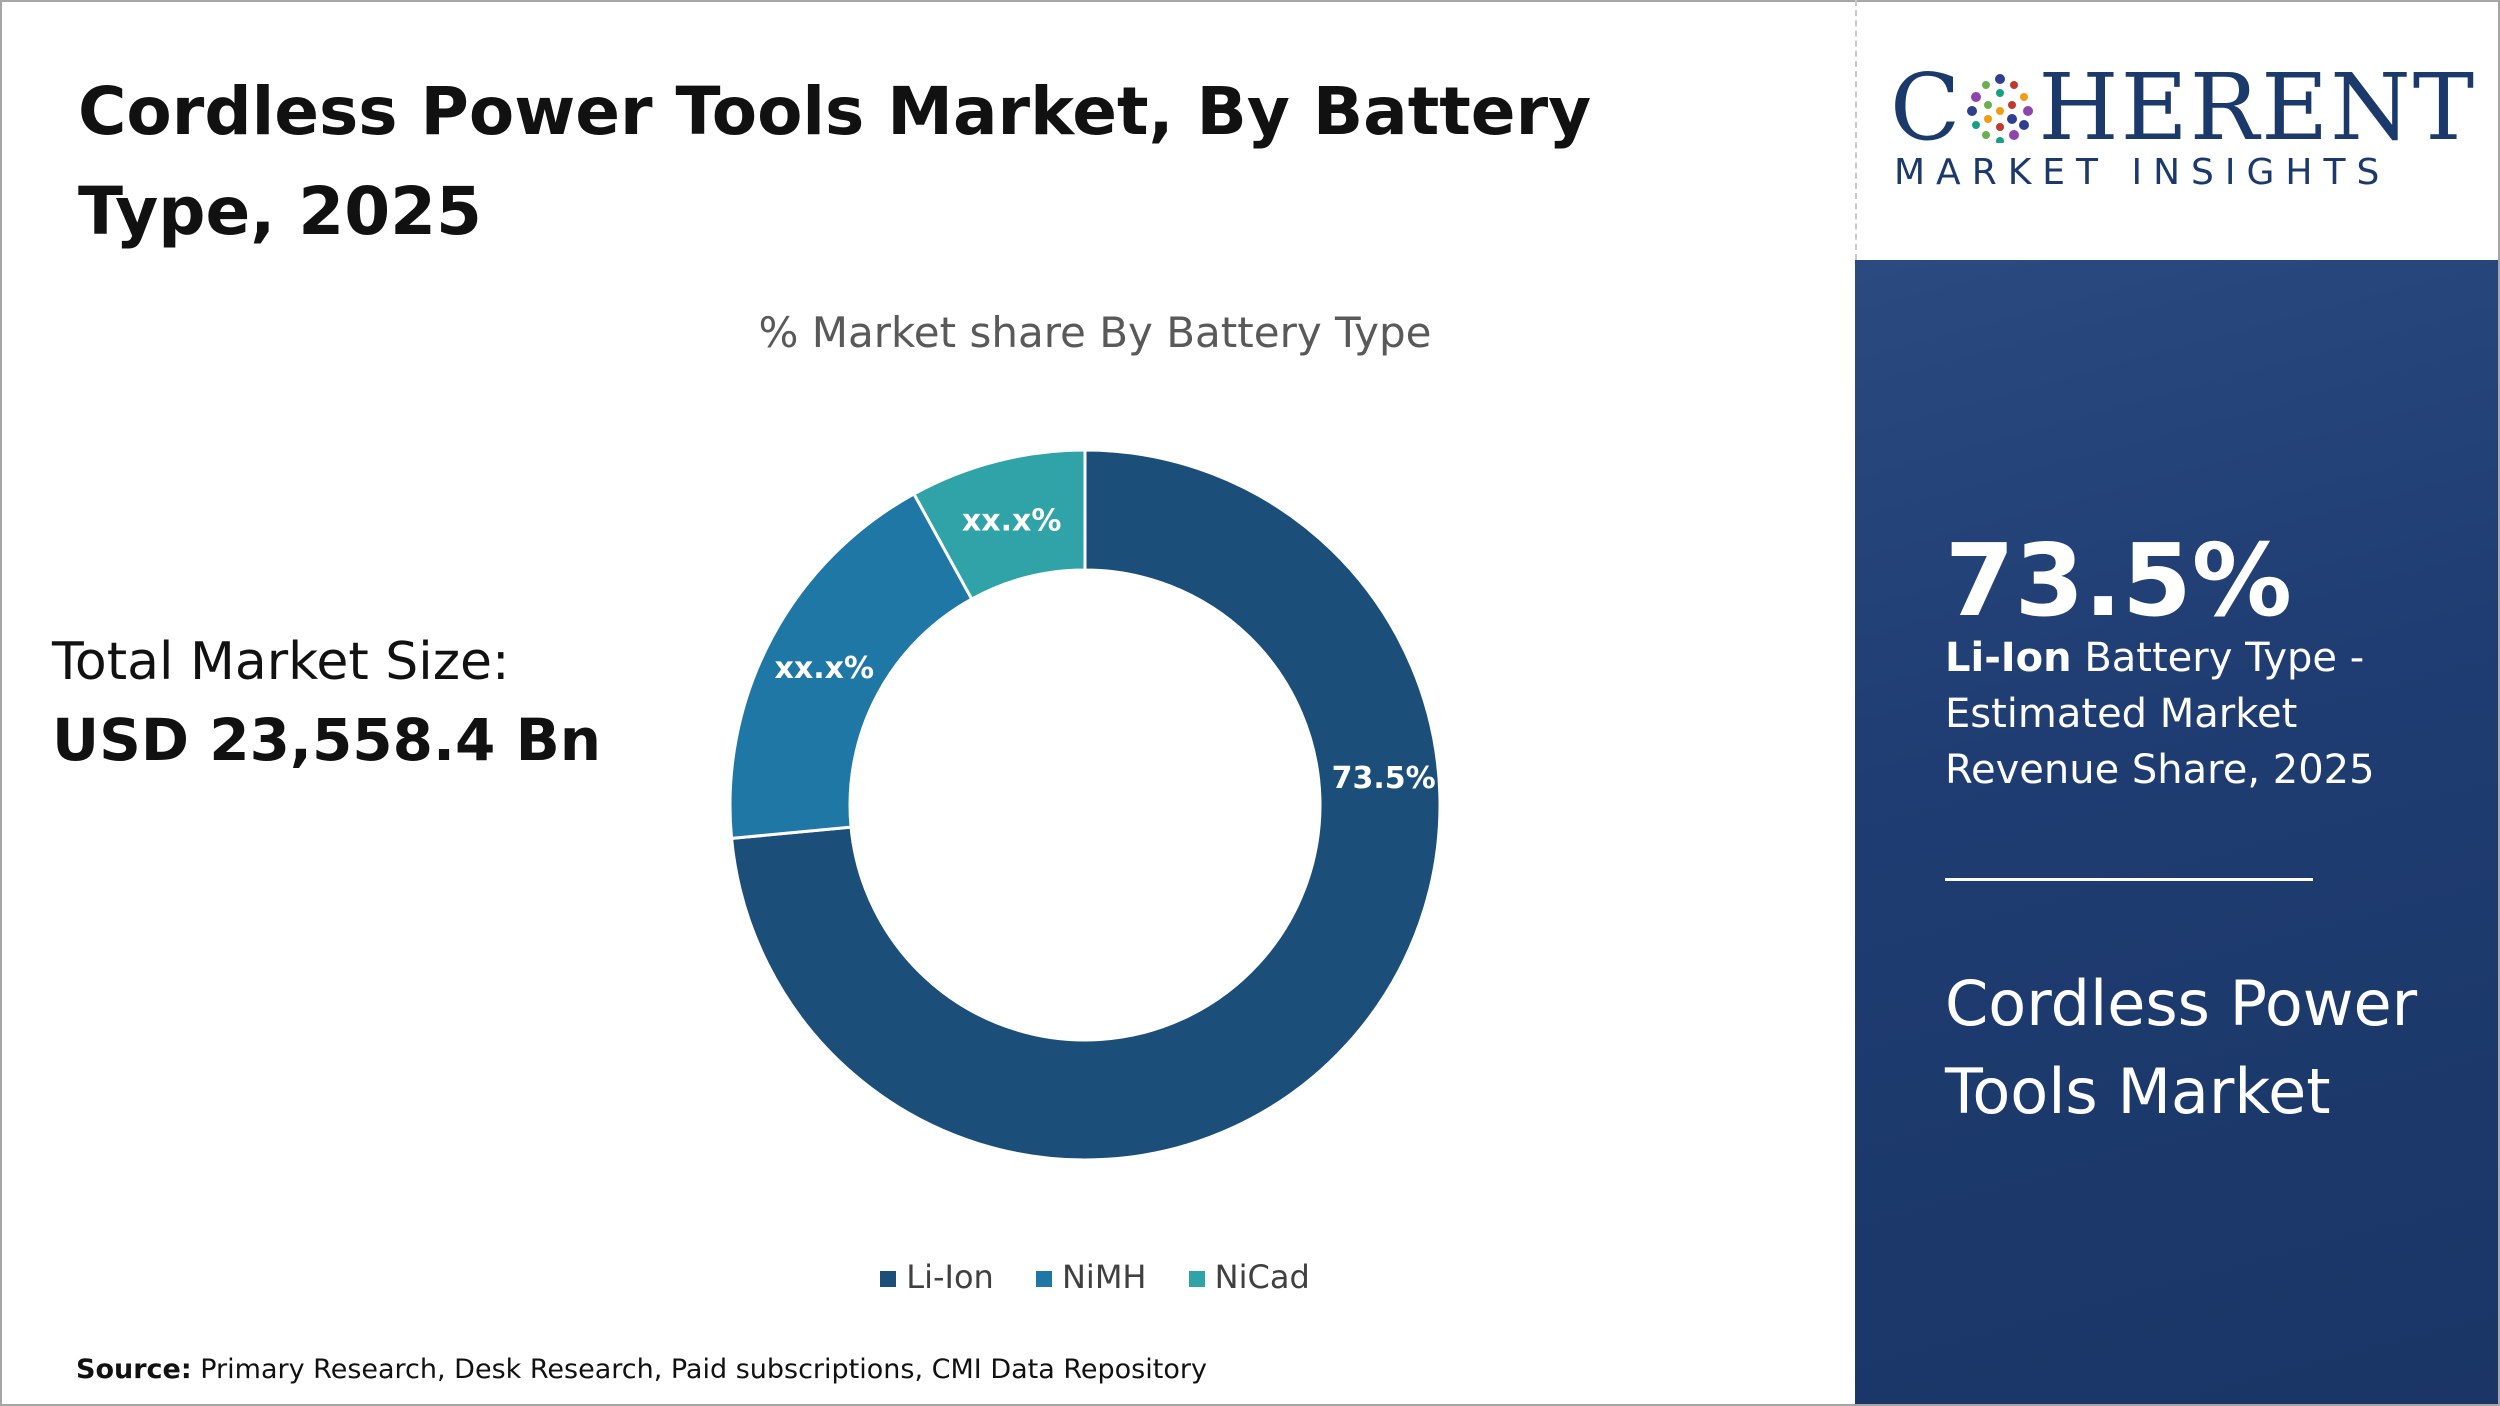  Describe the element at coordinates (2118, 580) in the screenshot. I see `highlight-value: 73.5%` at that location.